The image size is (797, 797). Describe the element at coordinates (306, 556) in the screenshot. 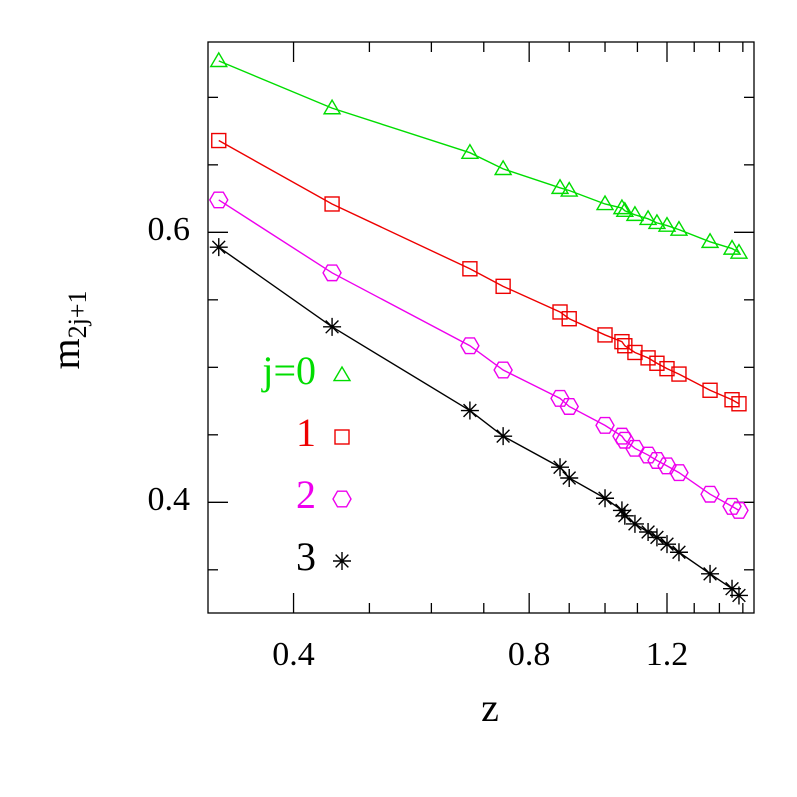

I see `legend-label: 3` at that location.